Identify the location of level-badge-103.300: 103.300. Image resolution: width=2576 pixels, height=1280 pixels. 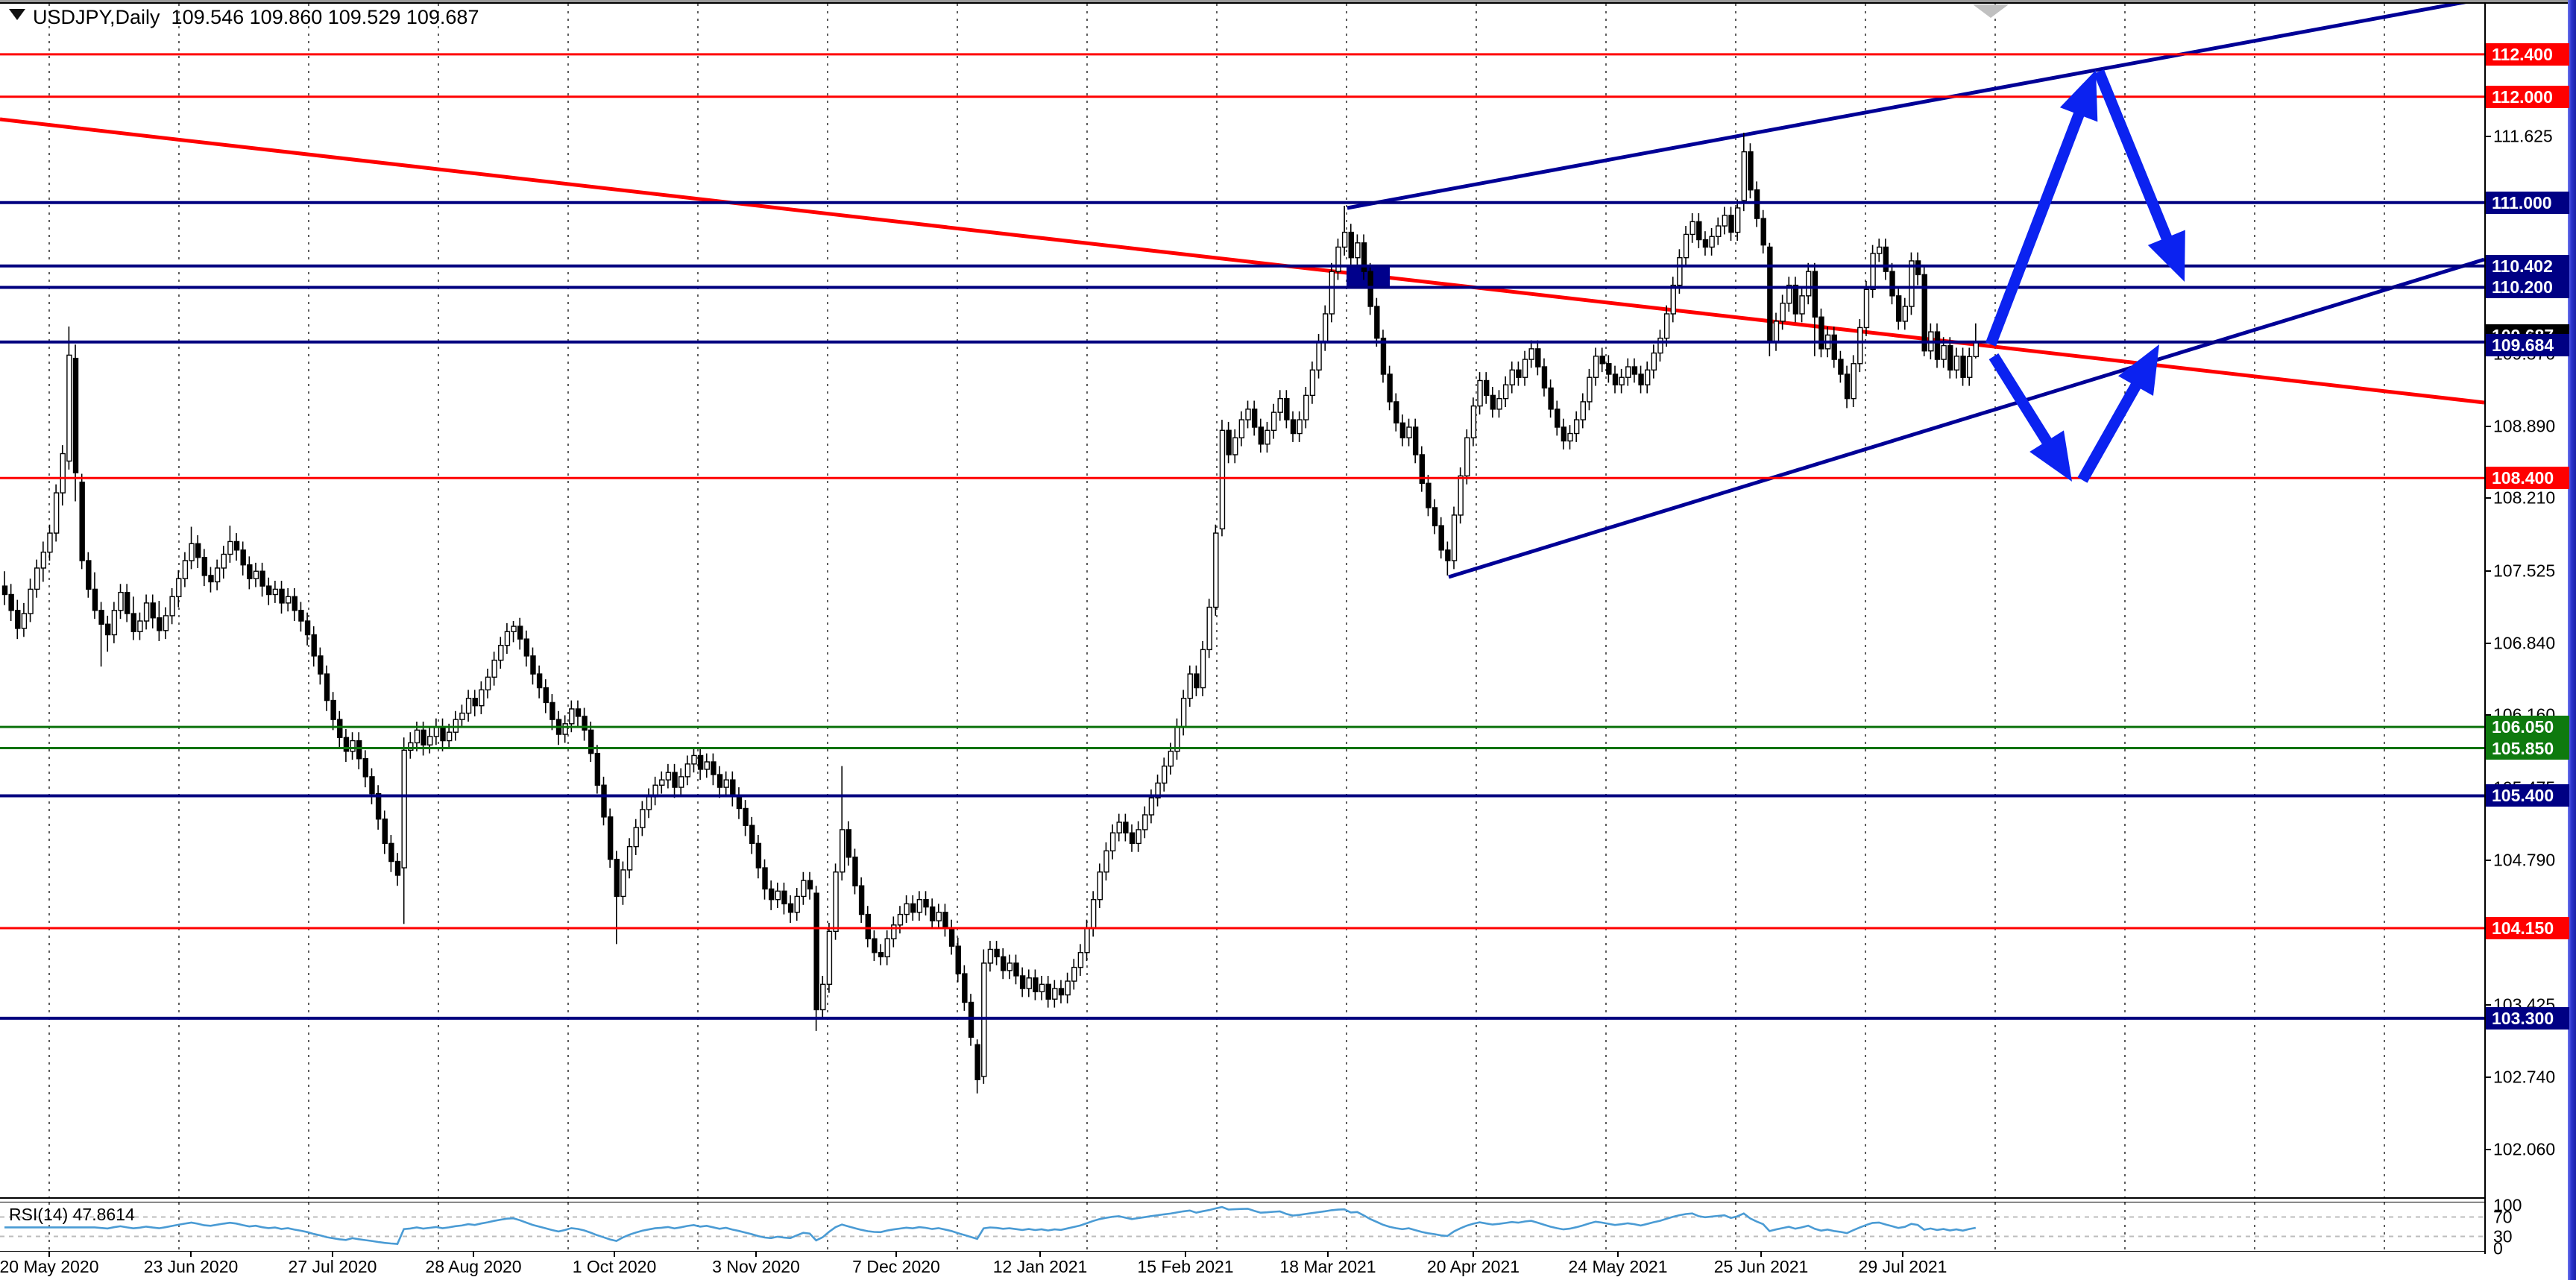
(2527, 1018).